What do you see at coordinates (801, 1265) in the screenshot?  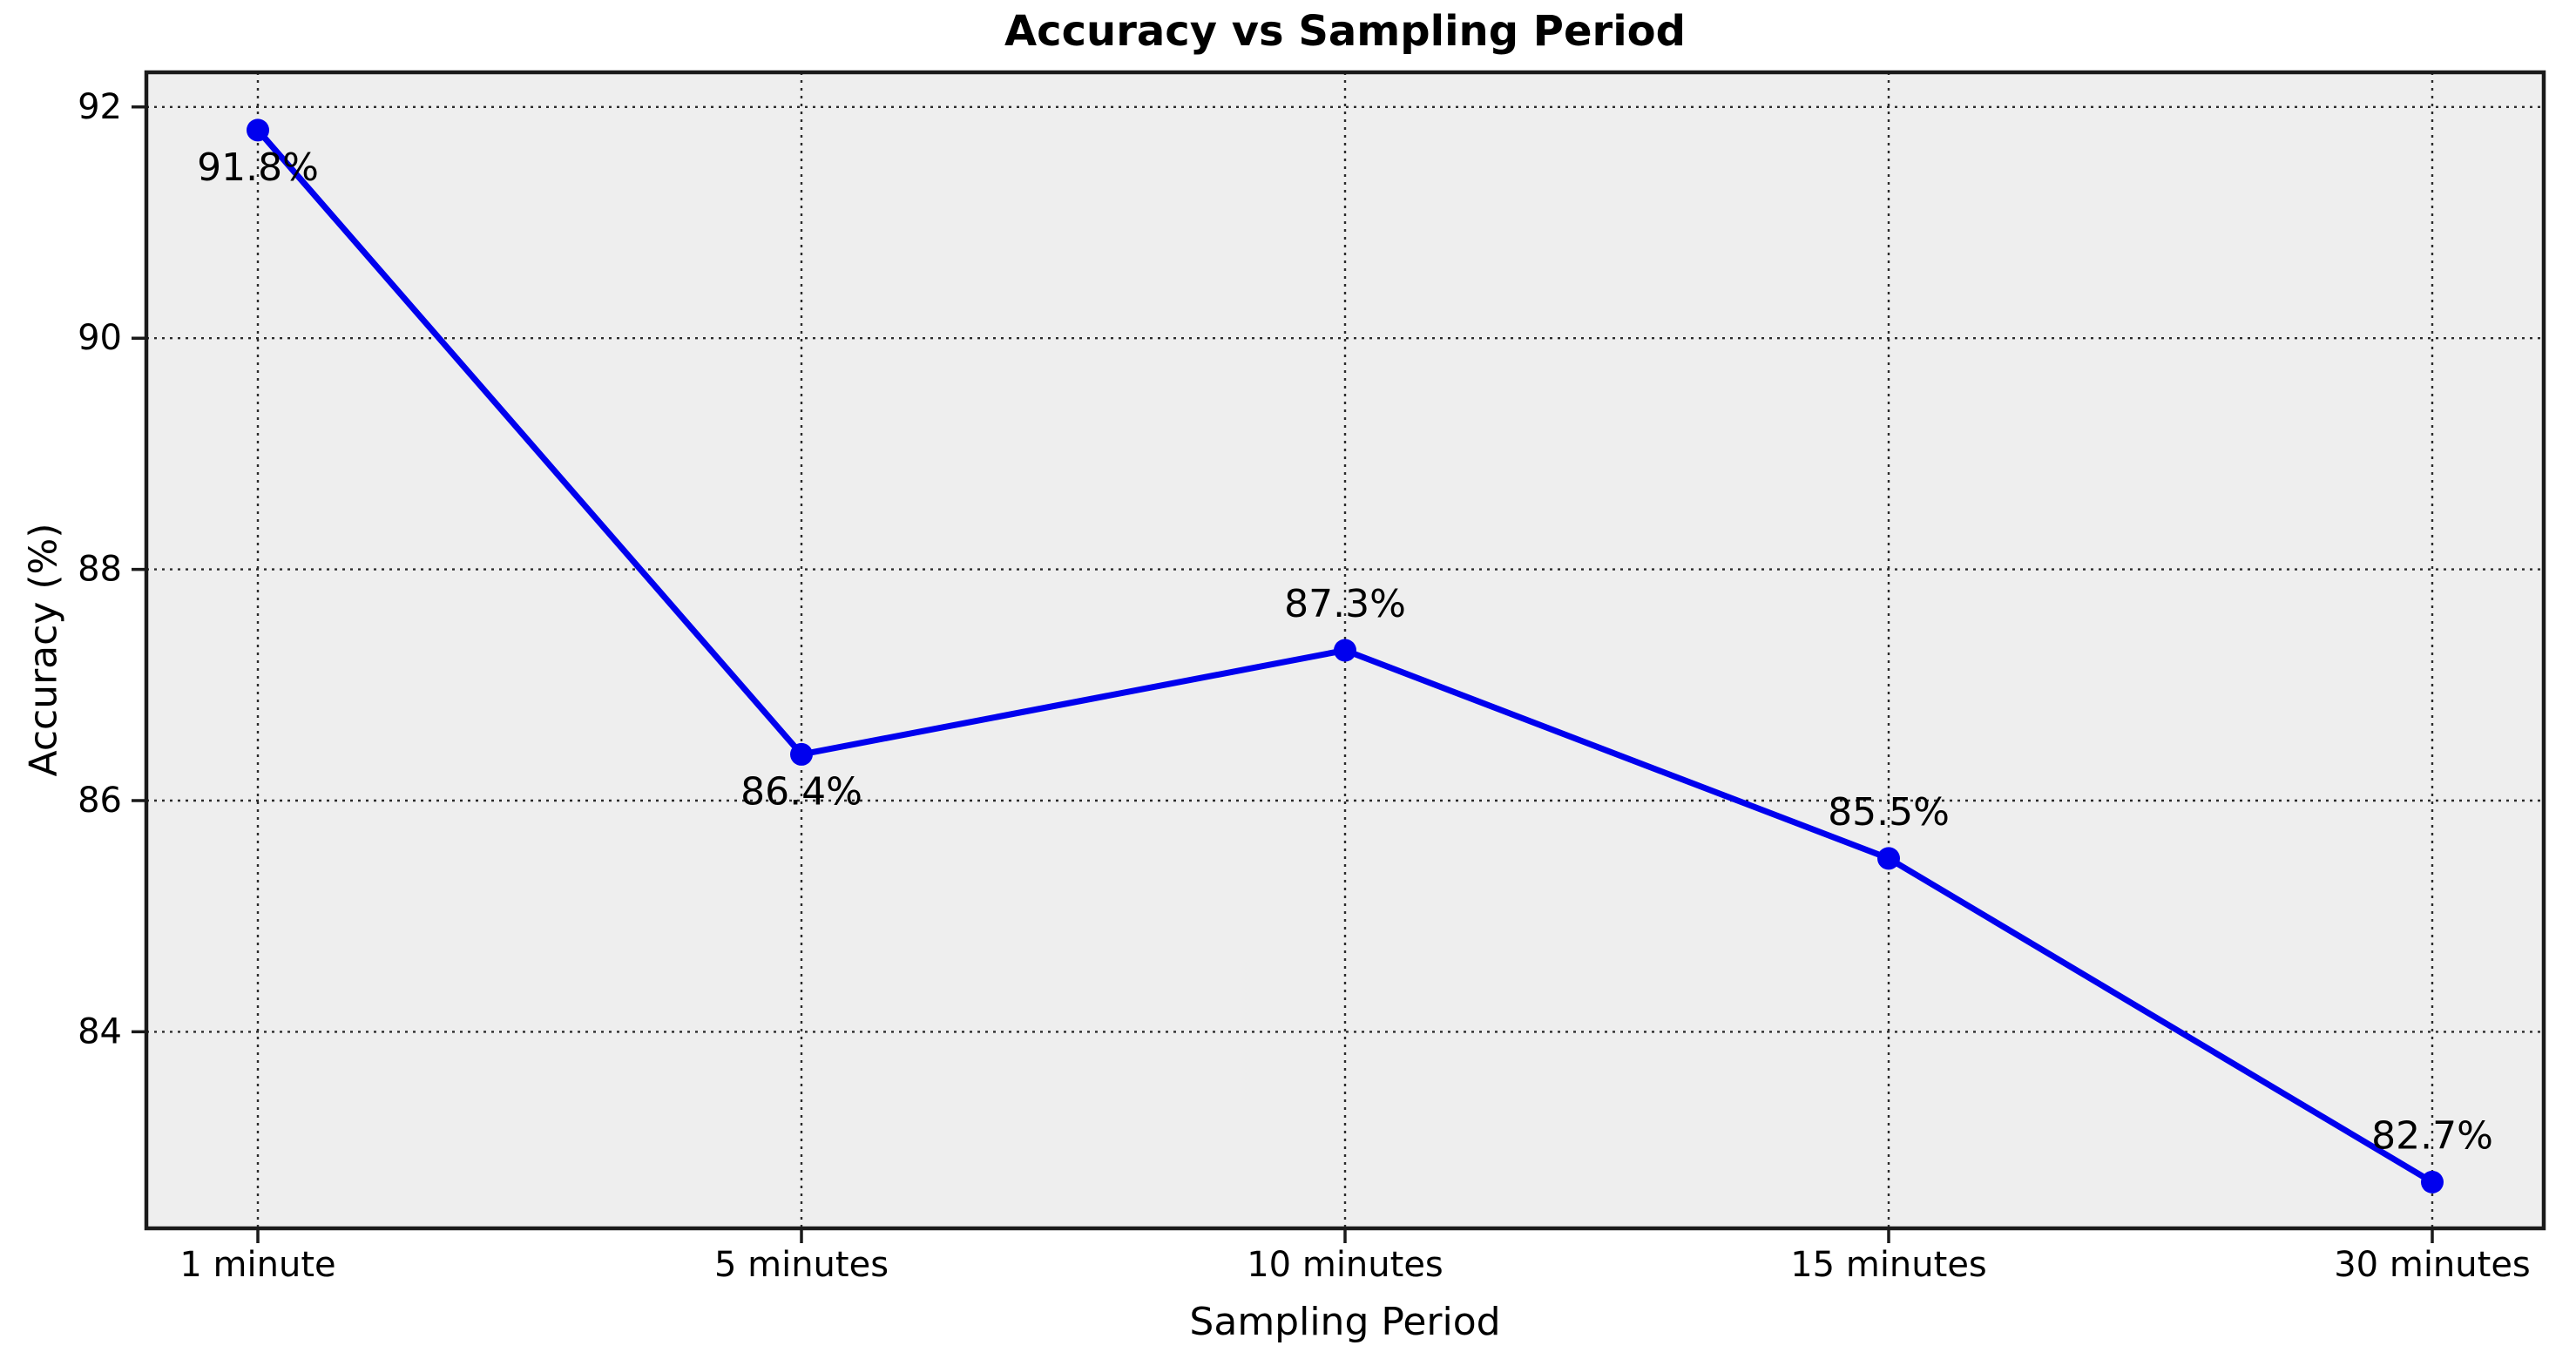 I see `x-tick-label: 5 minutes` at bounding box center [801, 1265].